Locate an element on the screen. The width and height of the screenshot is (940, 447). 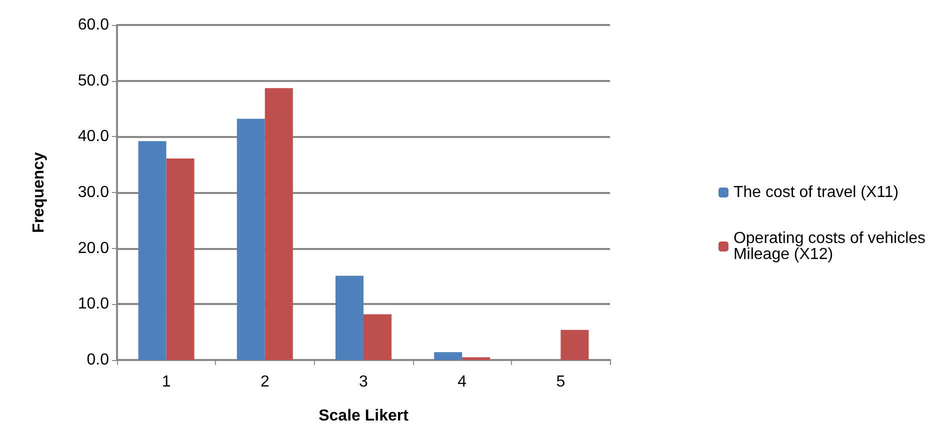
x-axis-title: Scale Likert is located at coordinates (364, 416).